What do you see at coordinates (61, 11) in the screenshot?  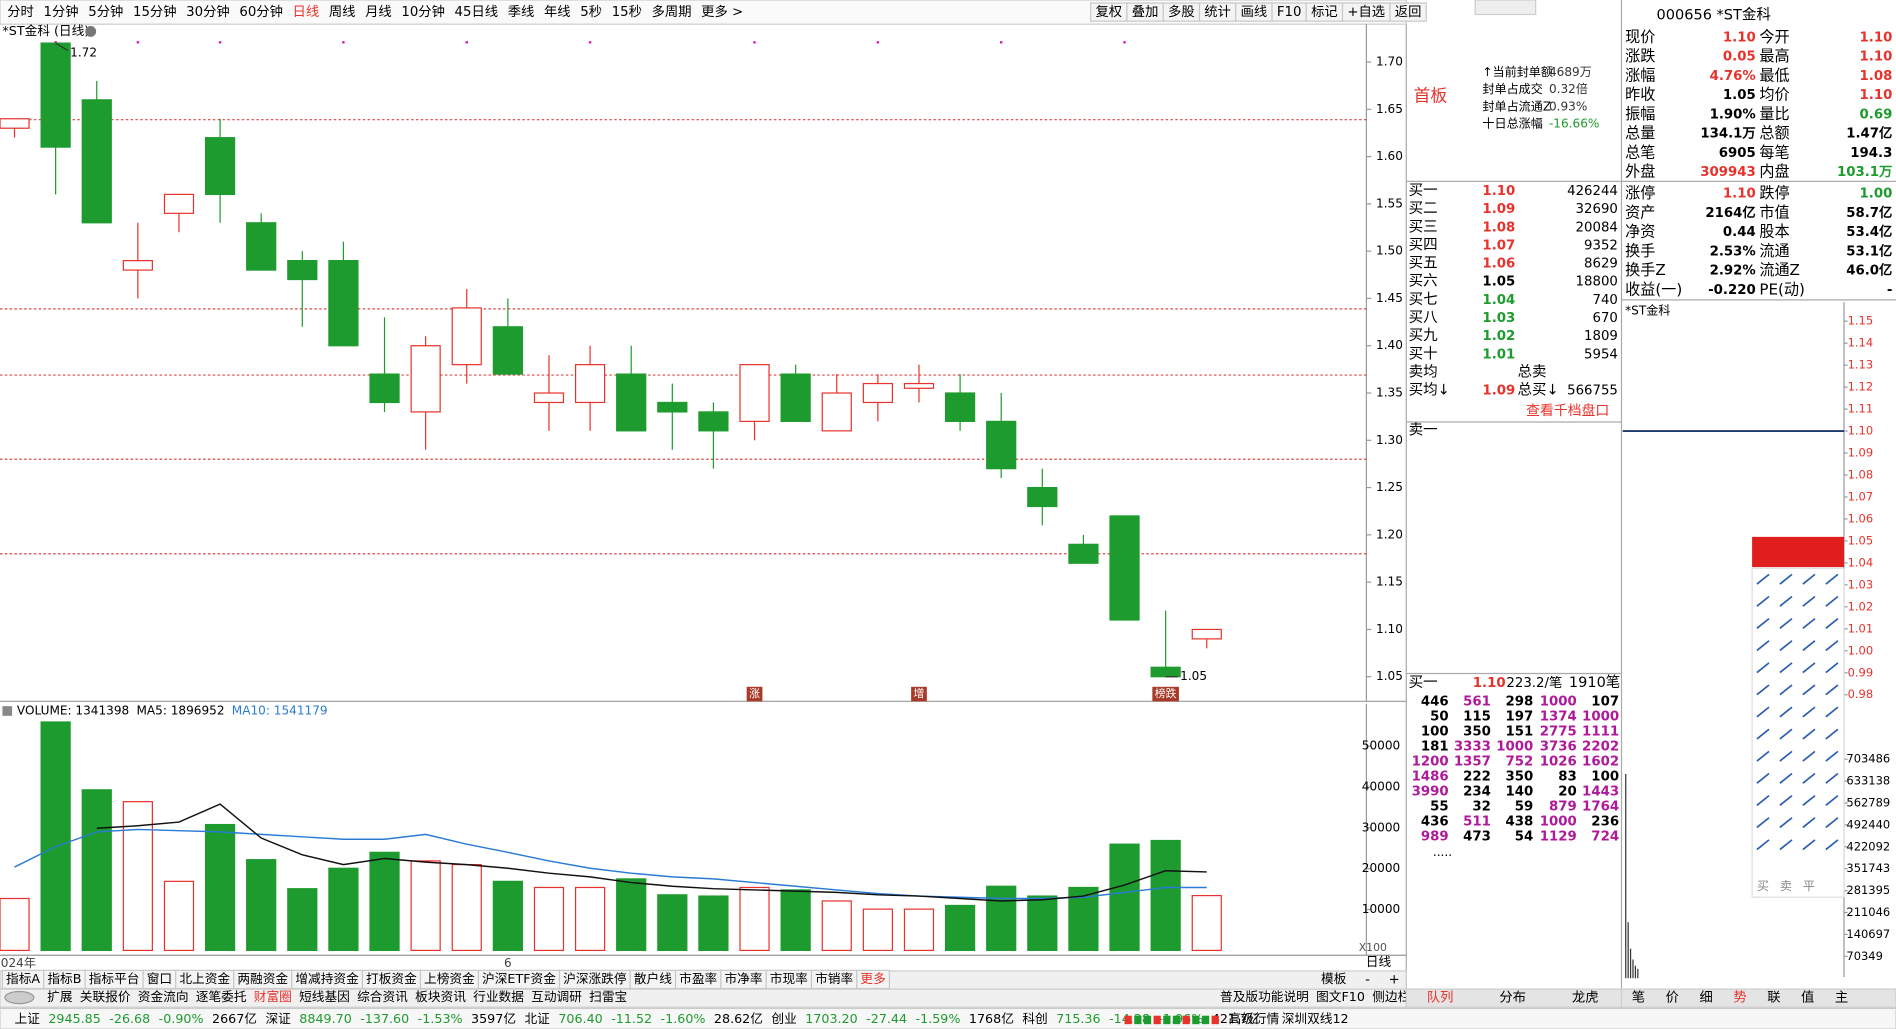 I see `period-tab: 1分钟` at bounding box center [61, 11].